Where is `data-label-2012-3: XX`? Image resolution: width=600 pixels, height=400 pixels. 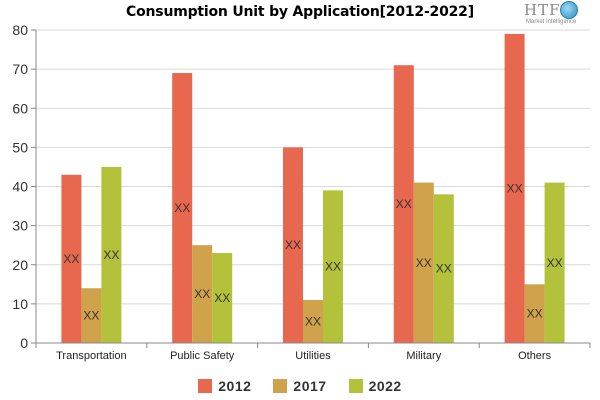 data-label-2012-3: XX is located at coordinates (404, 204).